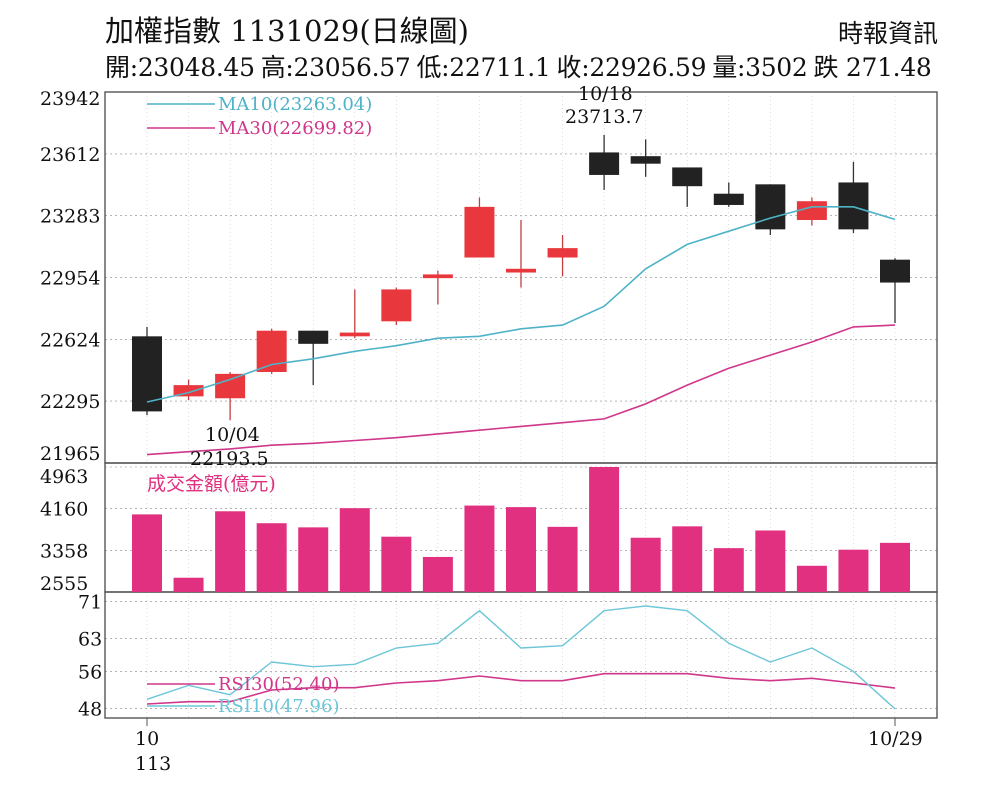  I want to click on ma10-legend-label: MA10(23263.04), so click(295, 104).